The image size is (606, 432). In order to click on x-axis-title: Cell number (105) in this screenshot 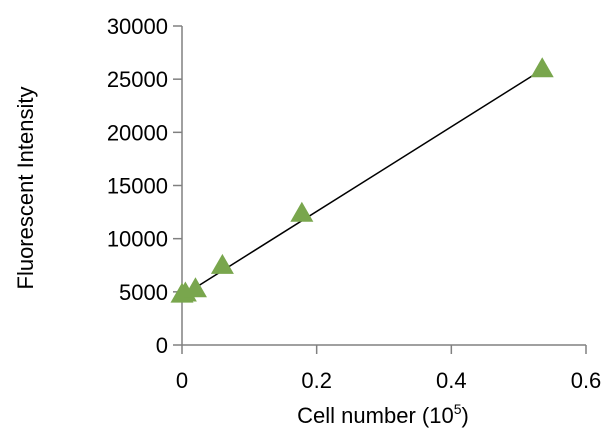, I will do `click(383, 414)`.